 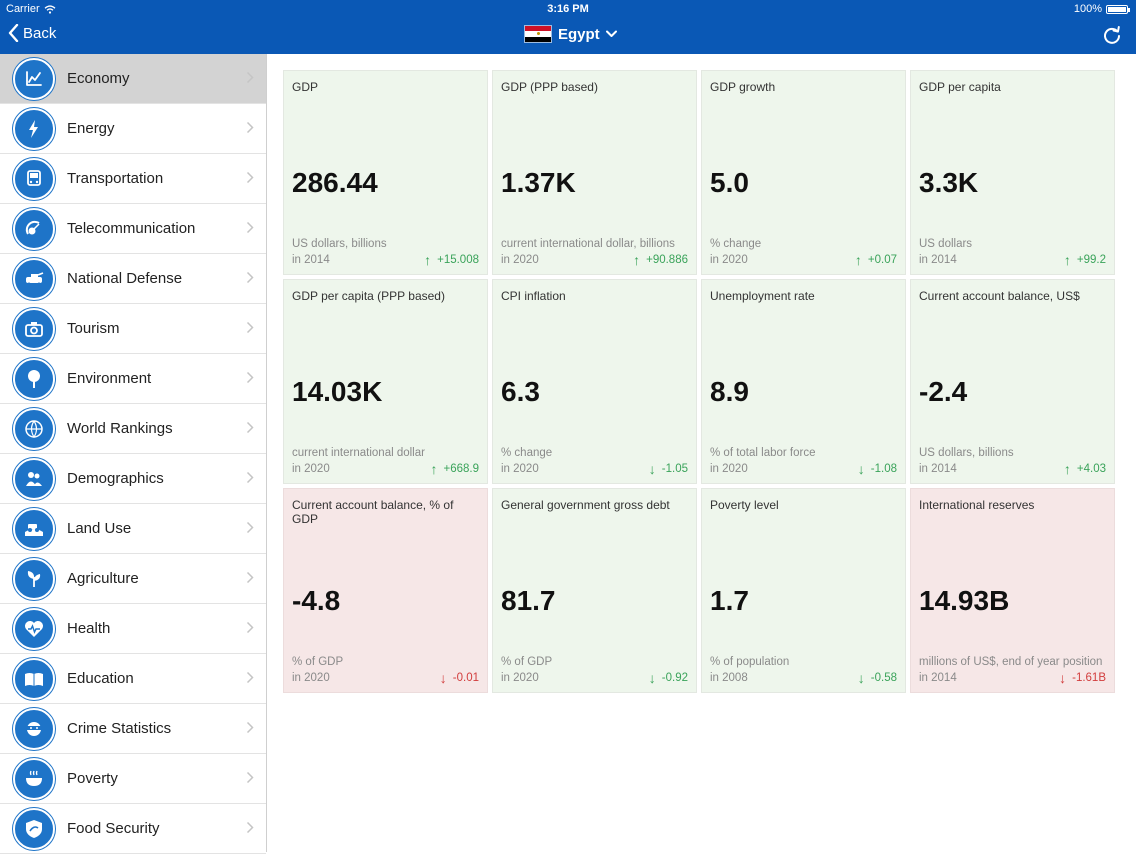 I want to click on indicator-title: GDP (PPP based), so click(x=549, y=87).